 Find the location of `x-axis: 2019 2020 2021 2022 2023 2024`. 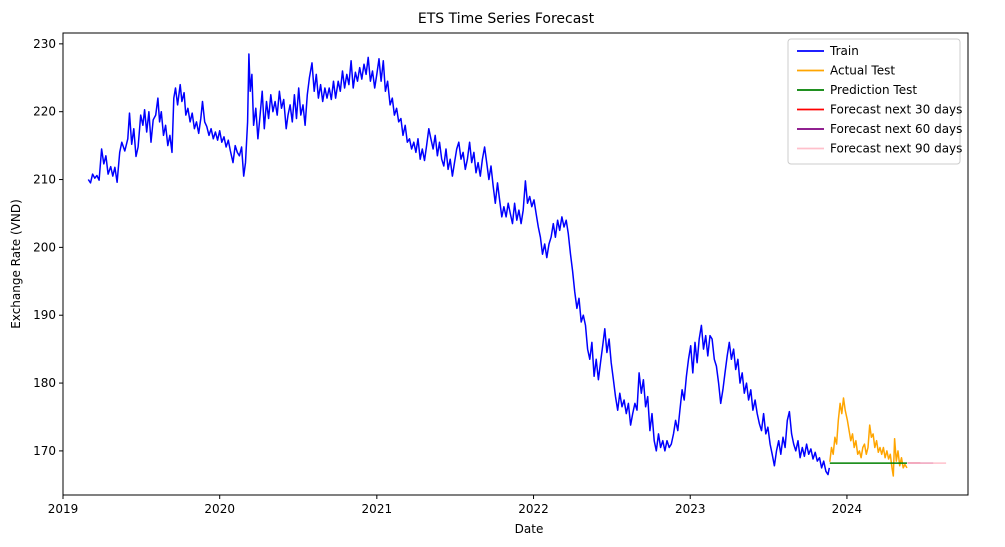

x-axis: 2019 2020 2021 2022 2023 2024 is located at coordinates (455, 505).